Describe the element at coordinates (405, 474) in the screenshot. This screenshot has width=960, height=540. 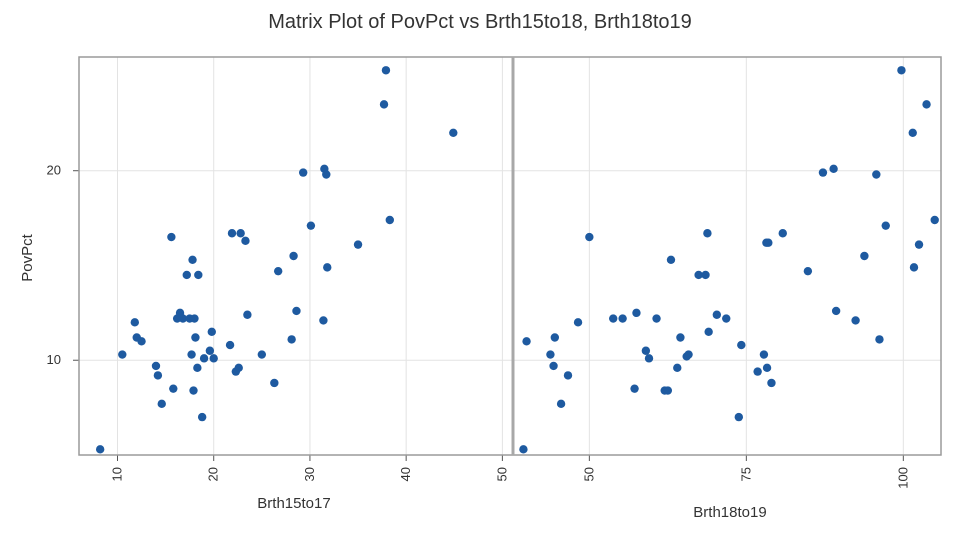
I see `x-tick-label: 40` at that location.